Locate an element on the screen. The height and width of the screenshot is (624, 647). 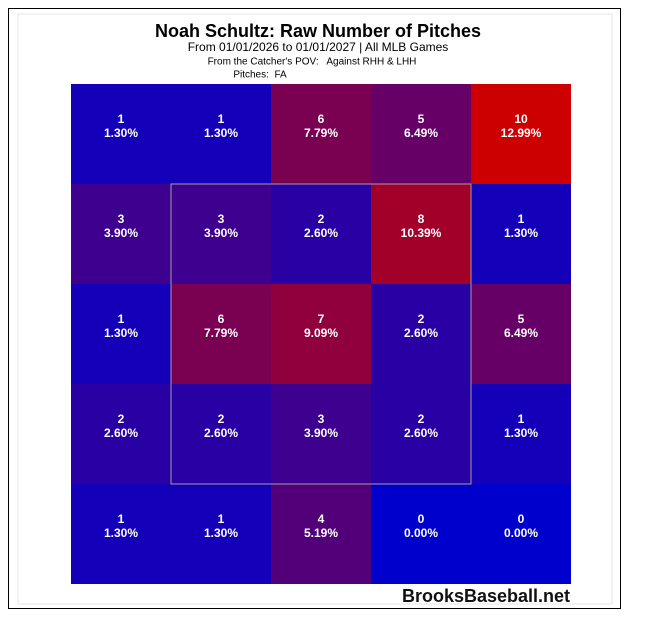
watermark: BrooksBaseball.net is located at coordinates (486, 596).